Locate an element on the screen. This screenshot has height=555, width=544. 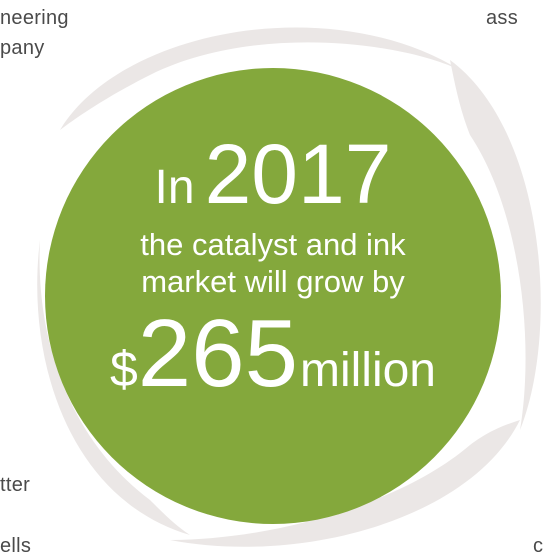
fragment-text-bottom-left-1: tter is located at coordinates (15, 485).